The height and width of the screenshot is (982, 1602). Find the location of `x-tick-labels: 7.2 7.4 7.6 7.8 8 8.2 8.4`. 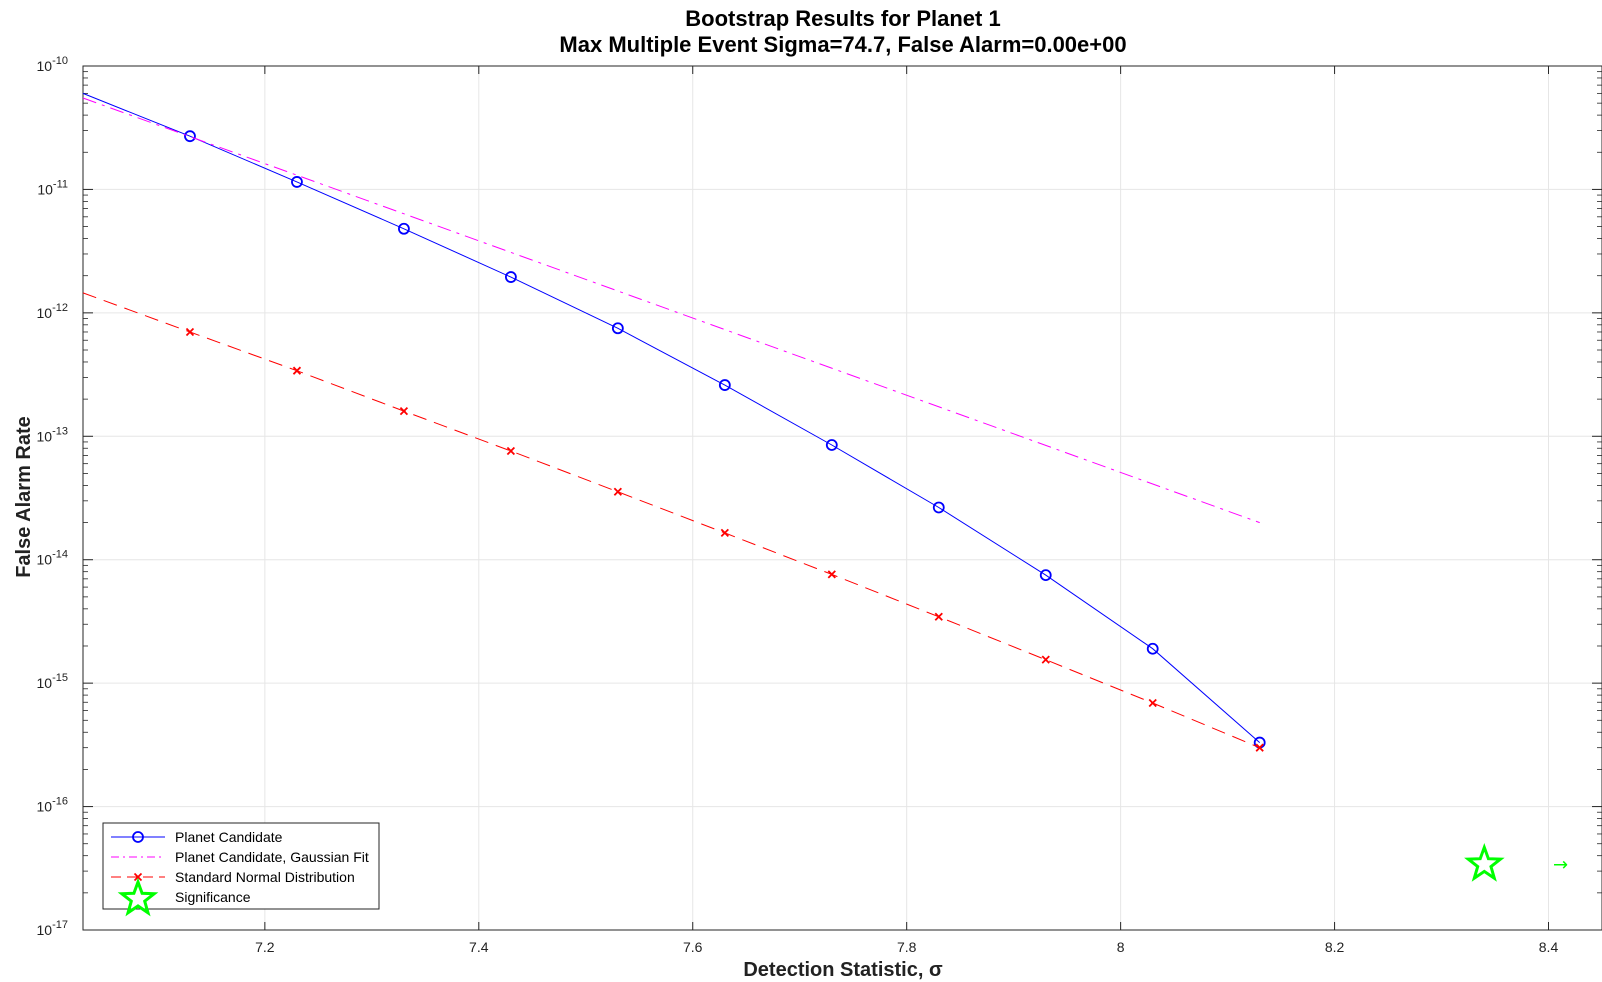

x-tick-labels: 7.2 7.4 7.6 7.8 8 8.2 8.4 is located at coordinates (906, 947).